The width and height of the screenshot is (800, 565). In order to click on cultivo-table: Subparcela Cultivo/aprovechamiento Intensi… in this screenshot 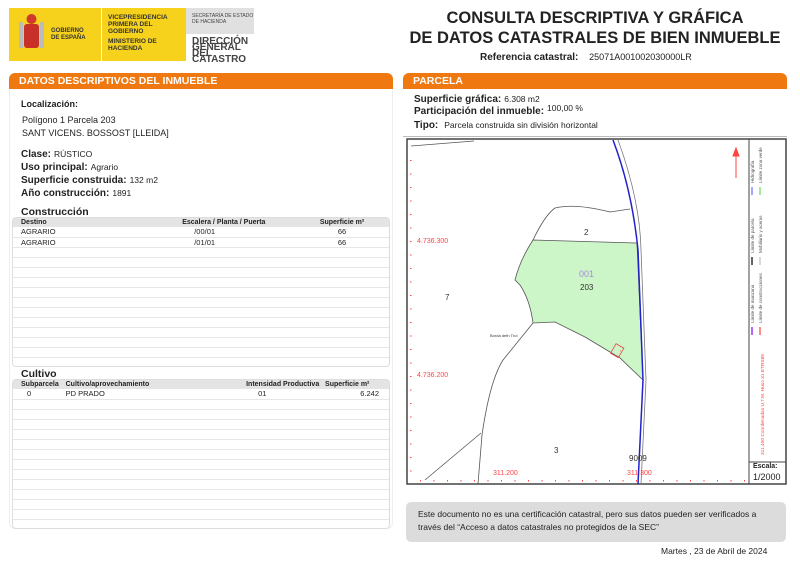, I will do `click(201, 454)`.